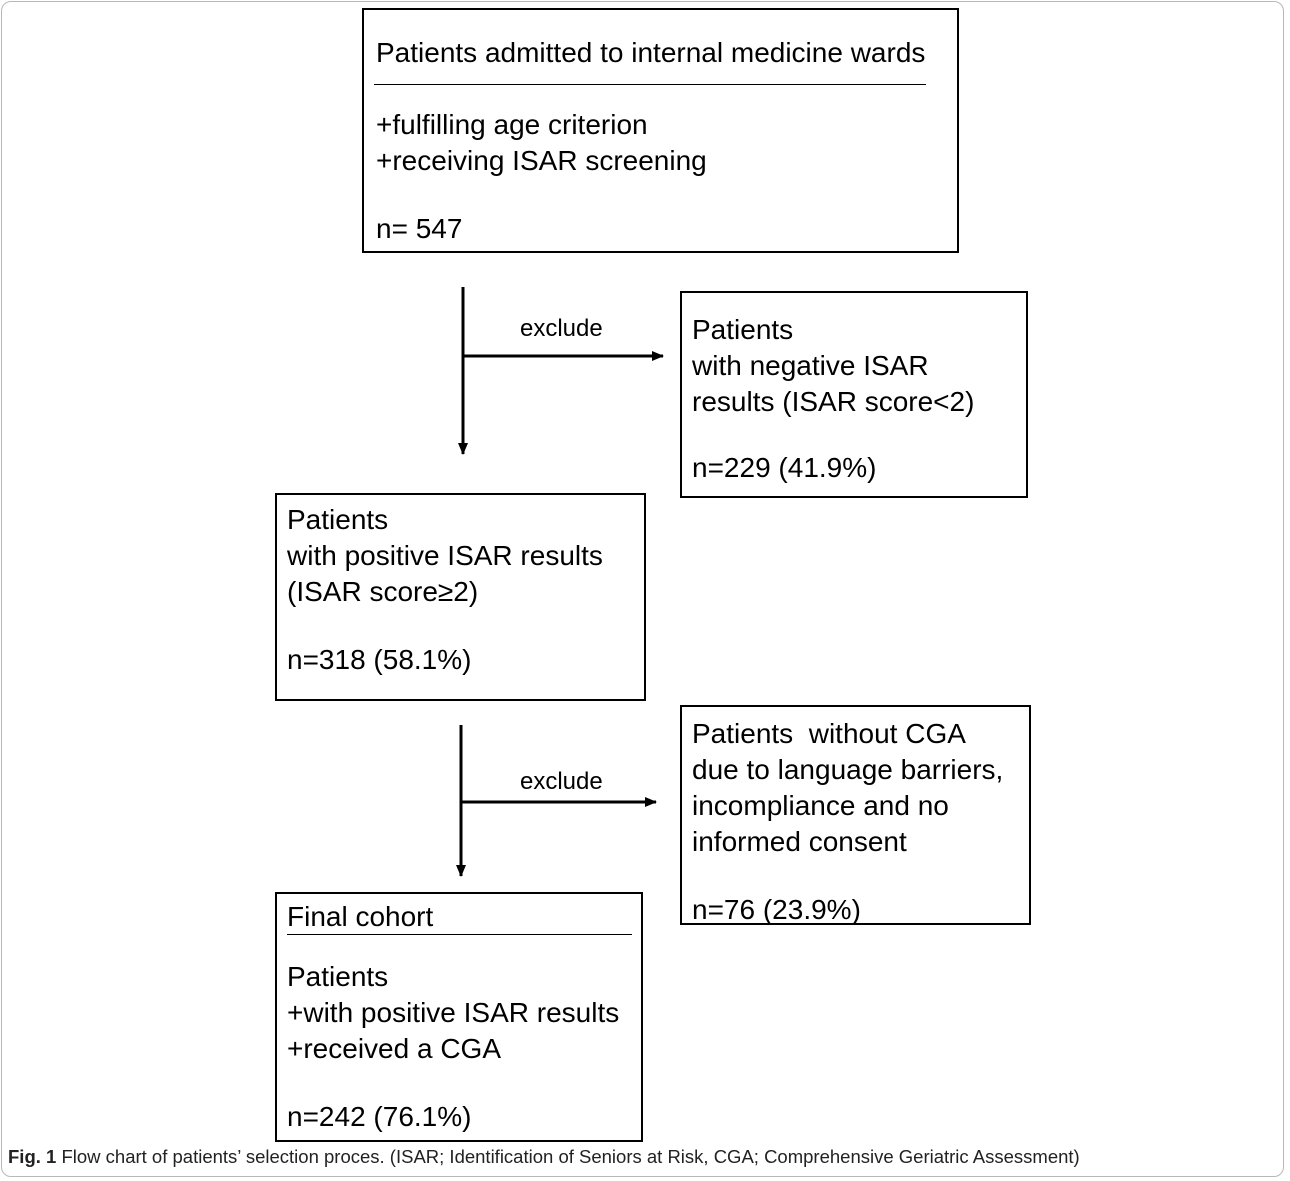 The height and width of the screenshot is (1181, 1290). I want to click on no-cga-line-2: due to language barriers,, so click(848, 769).